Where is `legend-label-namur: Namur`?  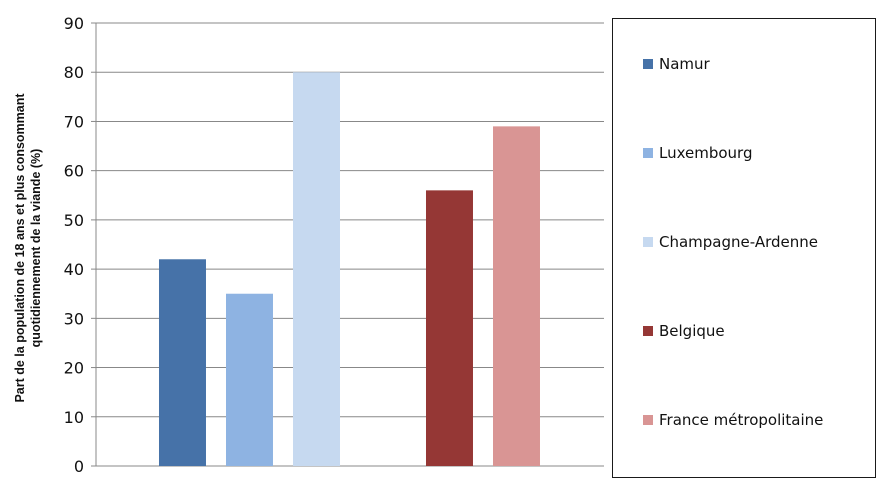 legend-label-namur: Namur is located at coordinates (684, 64).